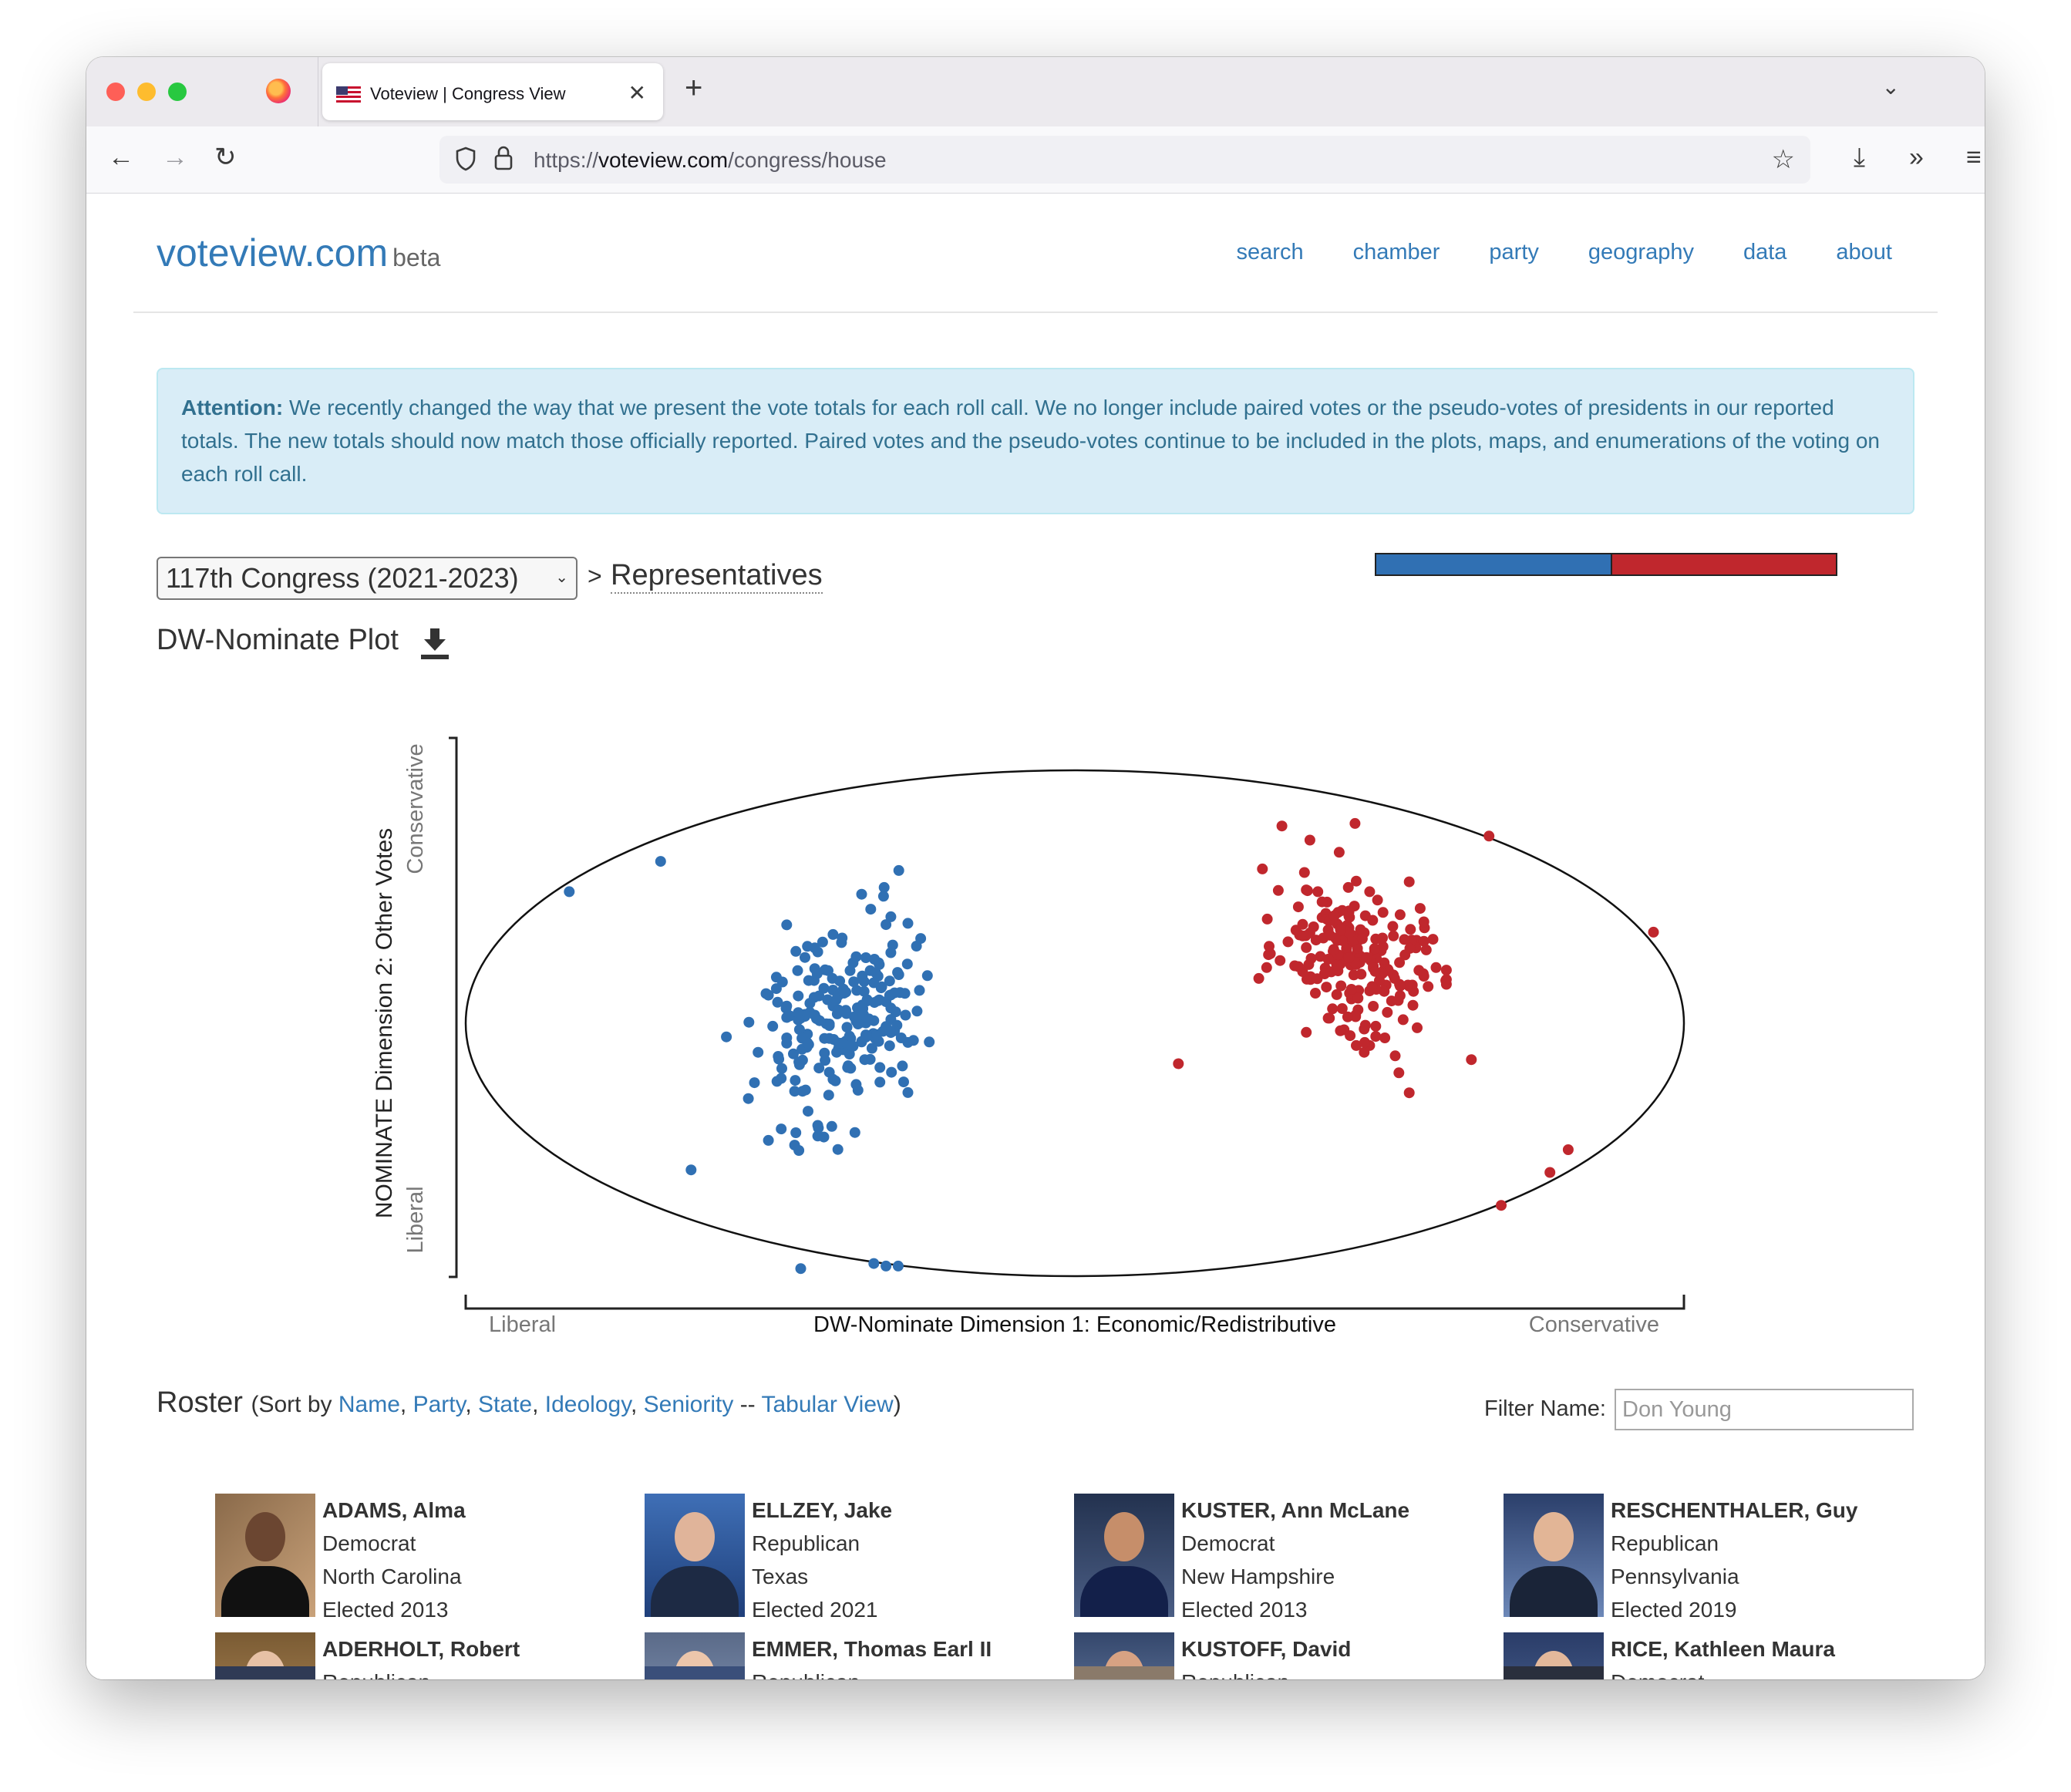  What do you see at coordinates (439, 1404) in the screenshot?
I see `sort-by-party-link: Party` at bounding box center [439, 1404].